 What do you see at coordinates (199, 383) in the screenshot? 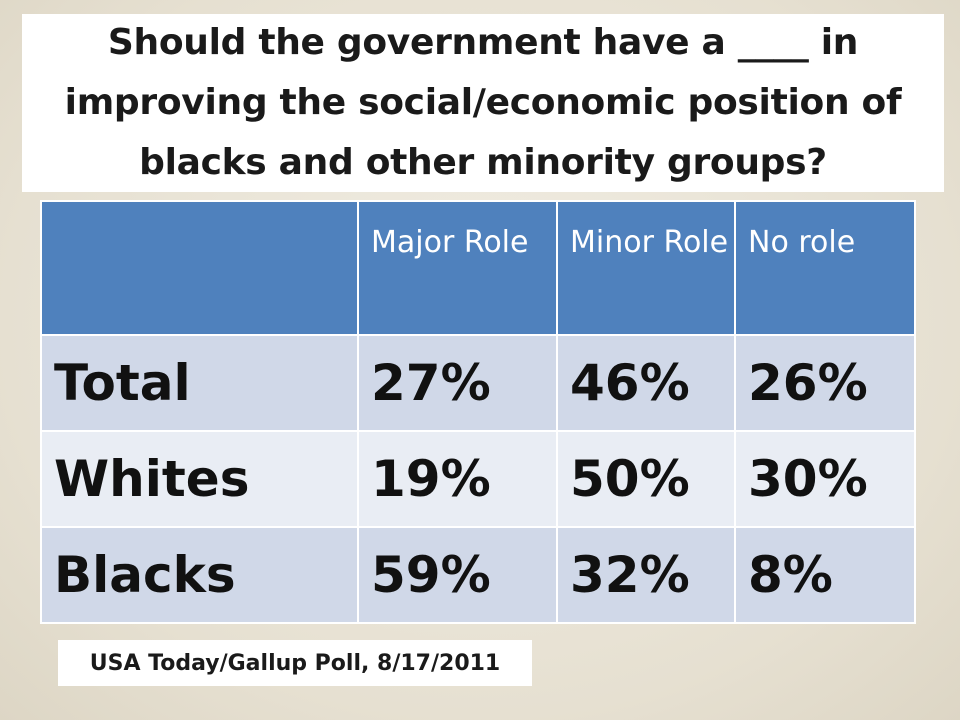
I see `row-label: Total` at bounding box center [199, 383].